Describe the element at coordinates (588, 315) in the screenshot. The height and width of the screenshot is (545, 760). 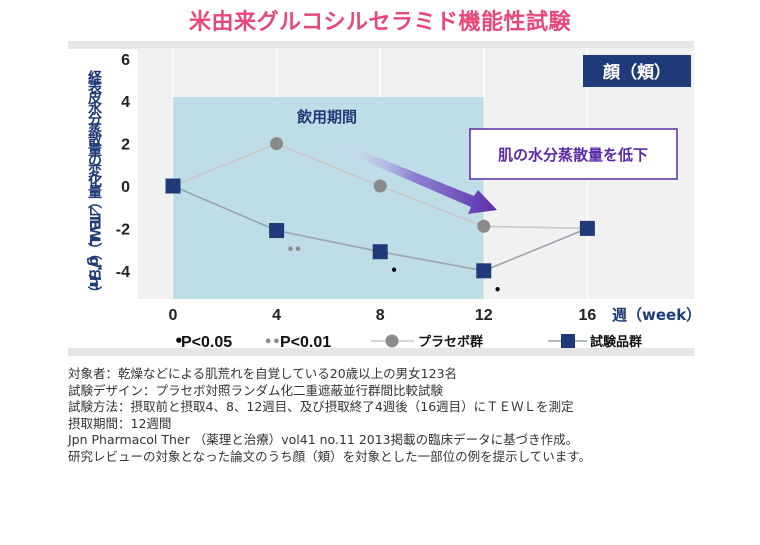
I see `x-tick-label: 16` at that location.